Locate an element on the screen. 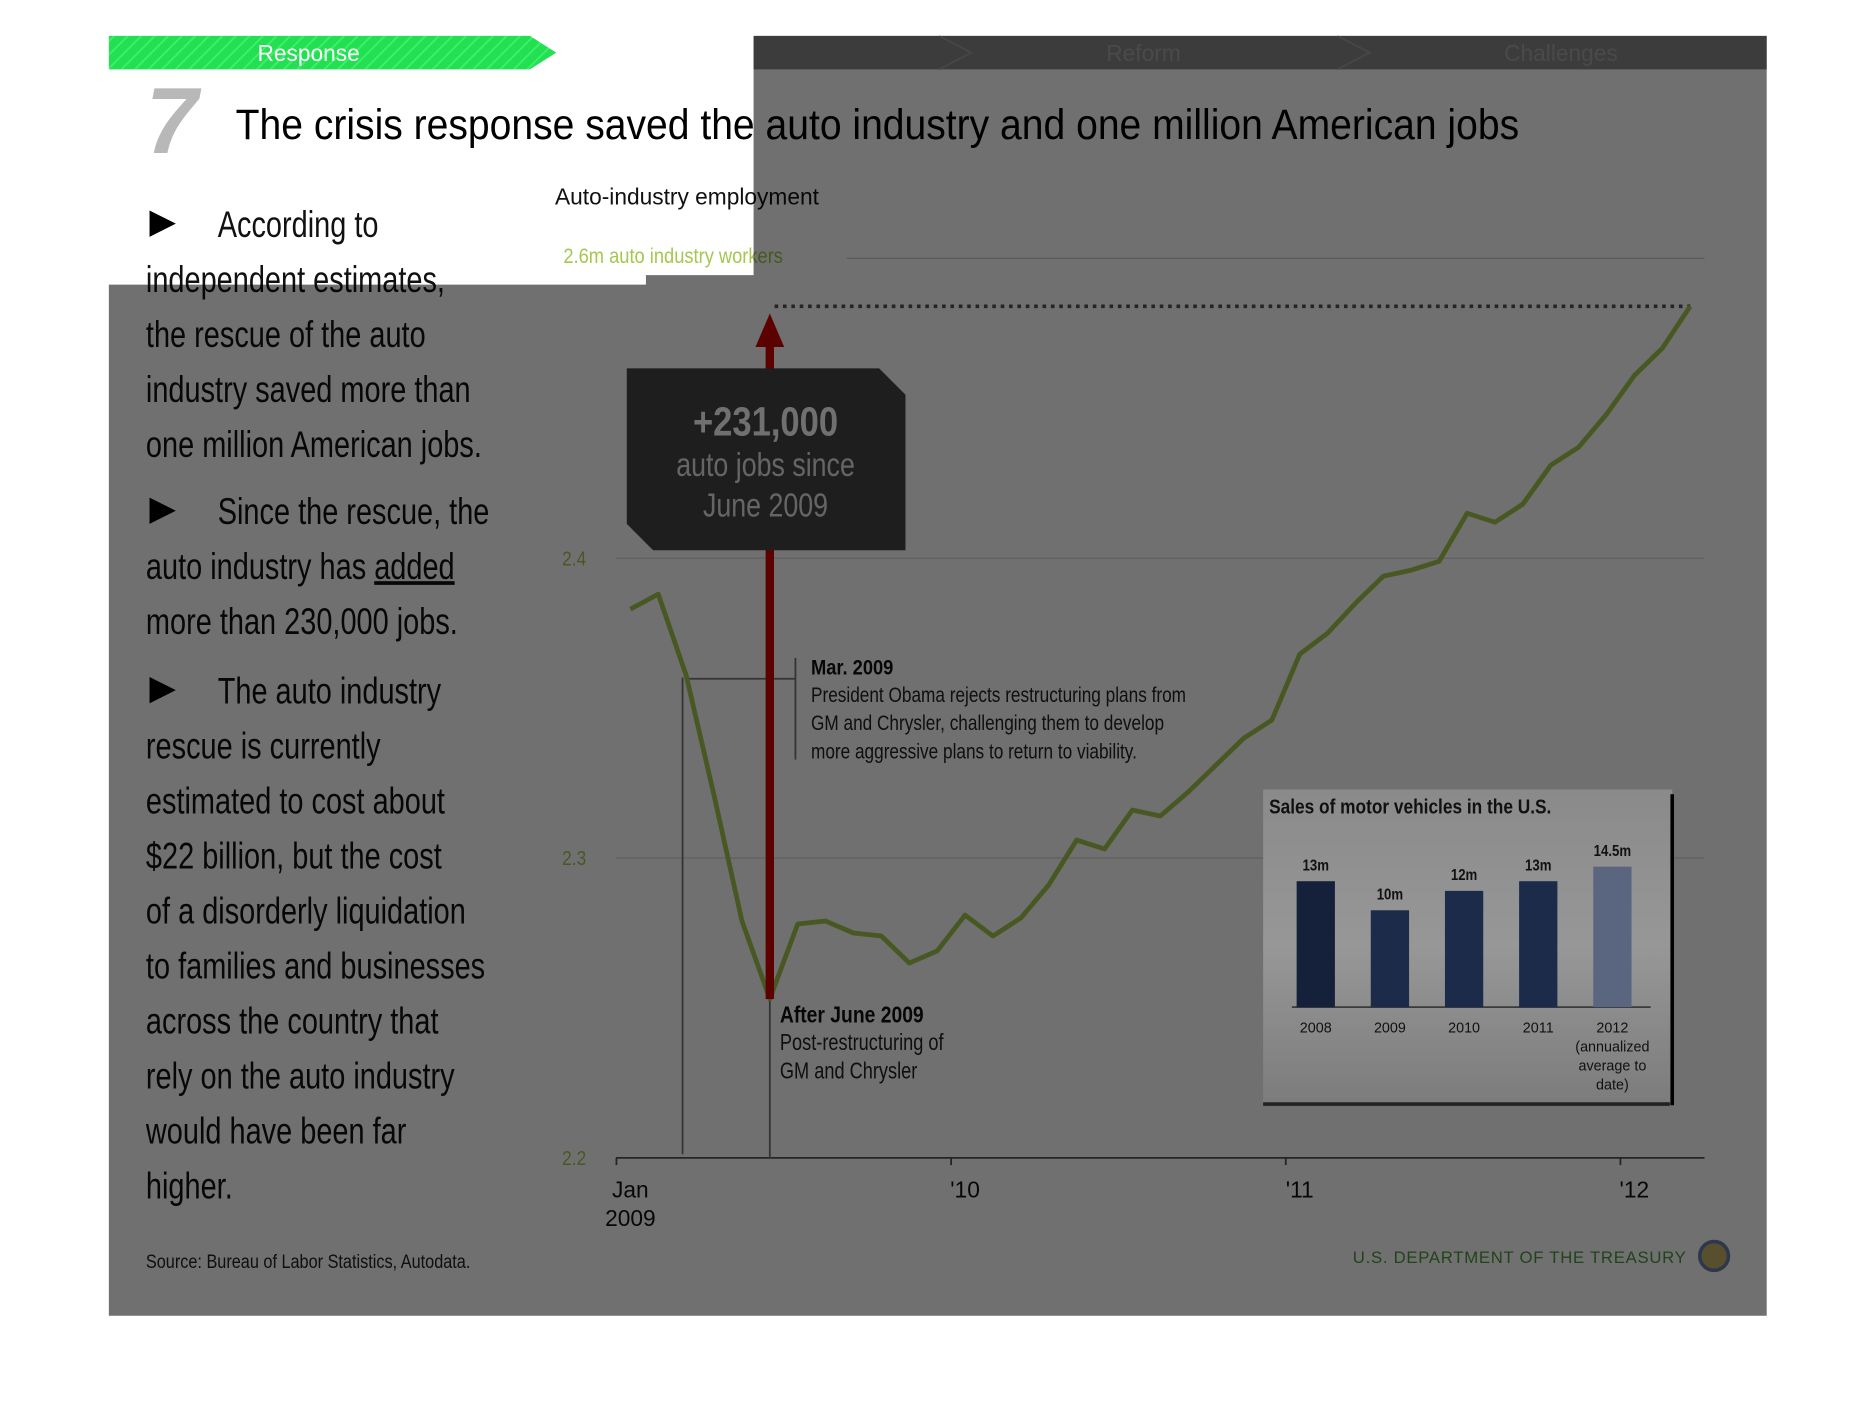 The image size is (1866, 1404). top-label: 2.6m auto industry workers is located at coordinates (673, 257).